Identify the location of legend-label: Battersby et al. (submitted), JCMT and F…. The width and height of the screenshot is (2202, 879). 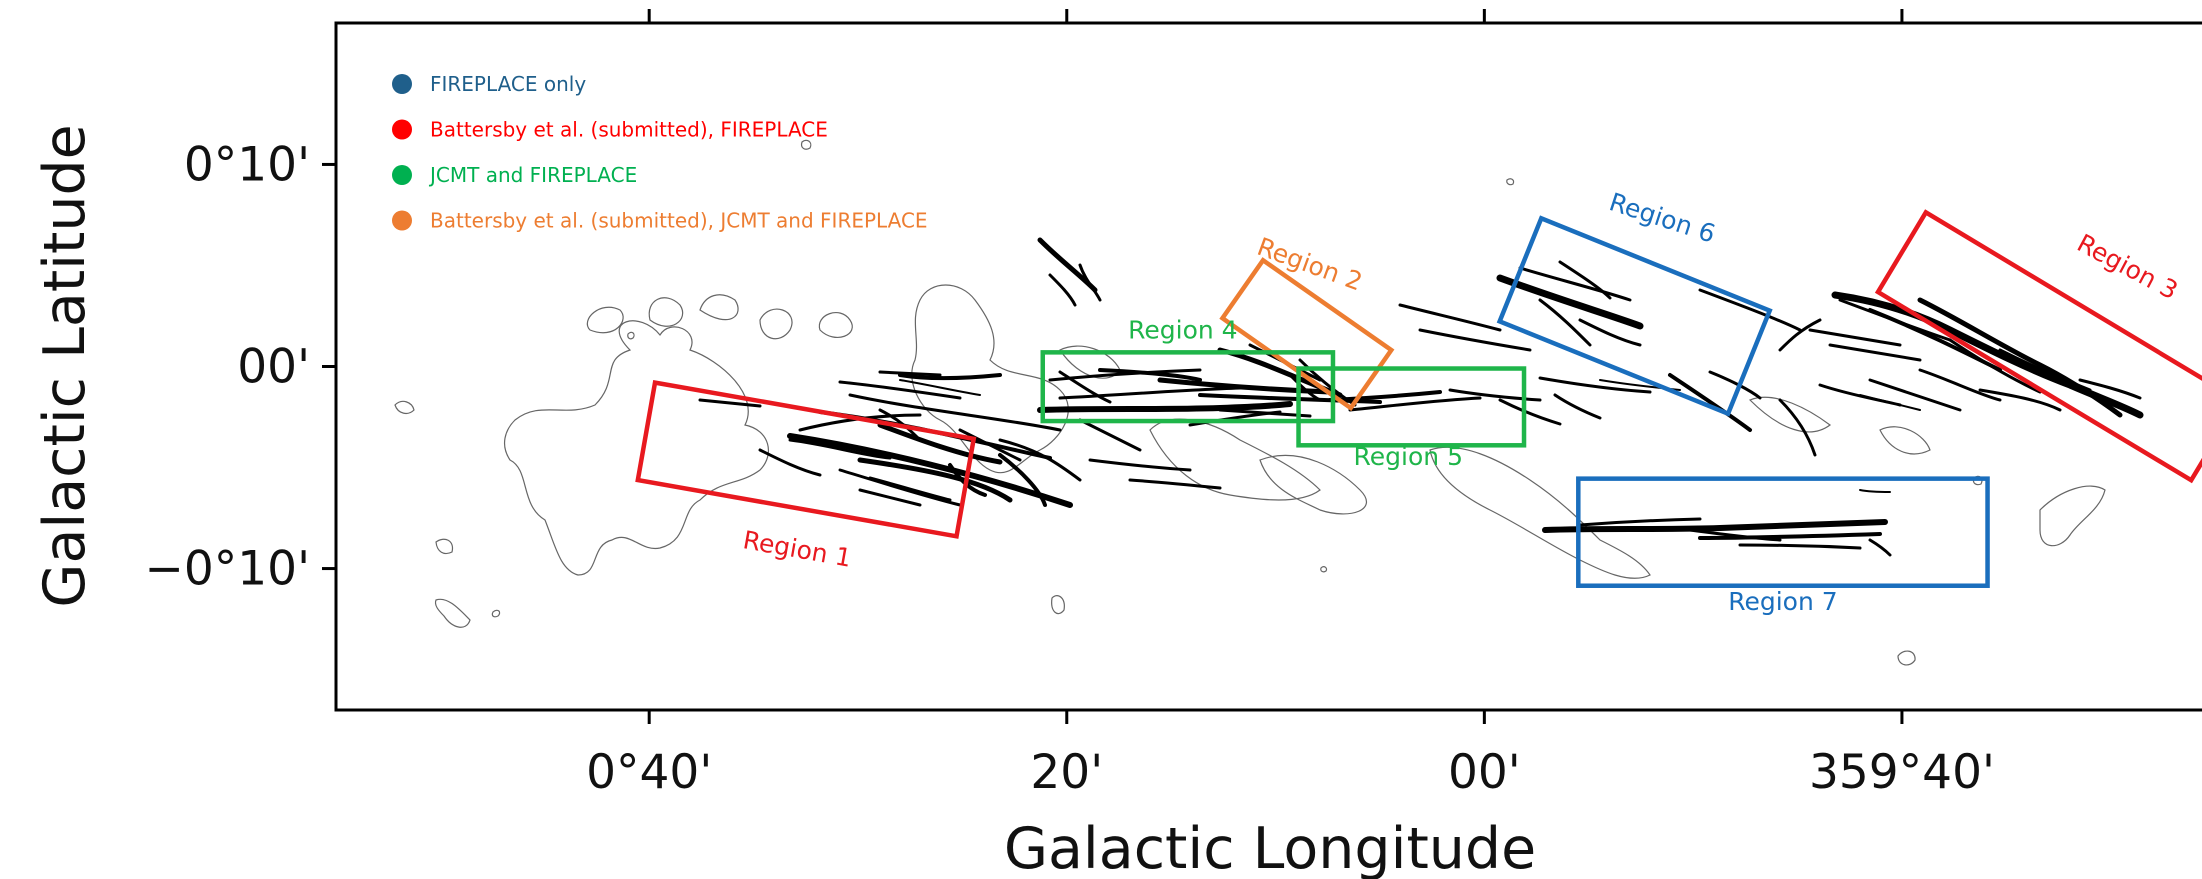
(679, 221).